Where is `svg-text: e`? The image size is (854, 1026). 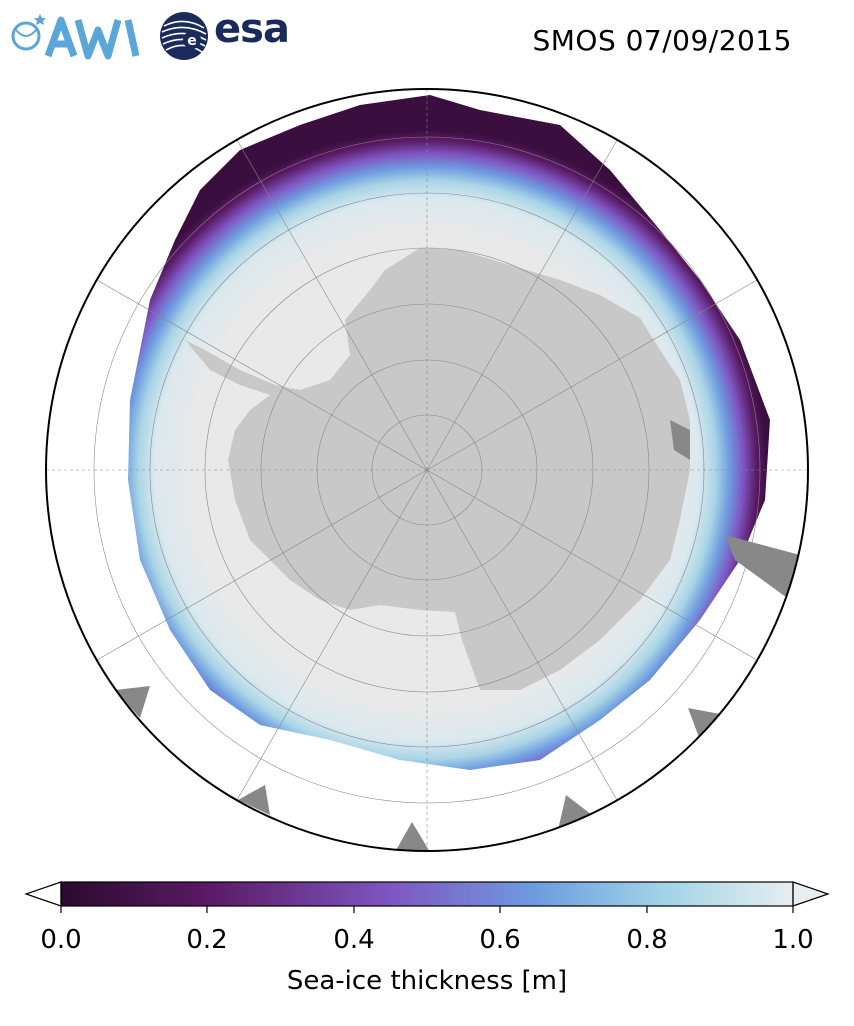
svg-text: e is located at coordinates (192, 41).